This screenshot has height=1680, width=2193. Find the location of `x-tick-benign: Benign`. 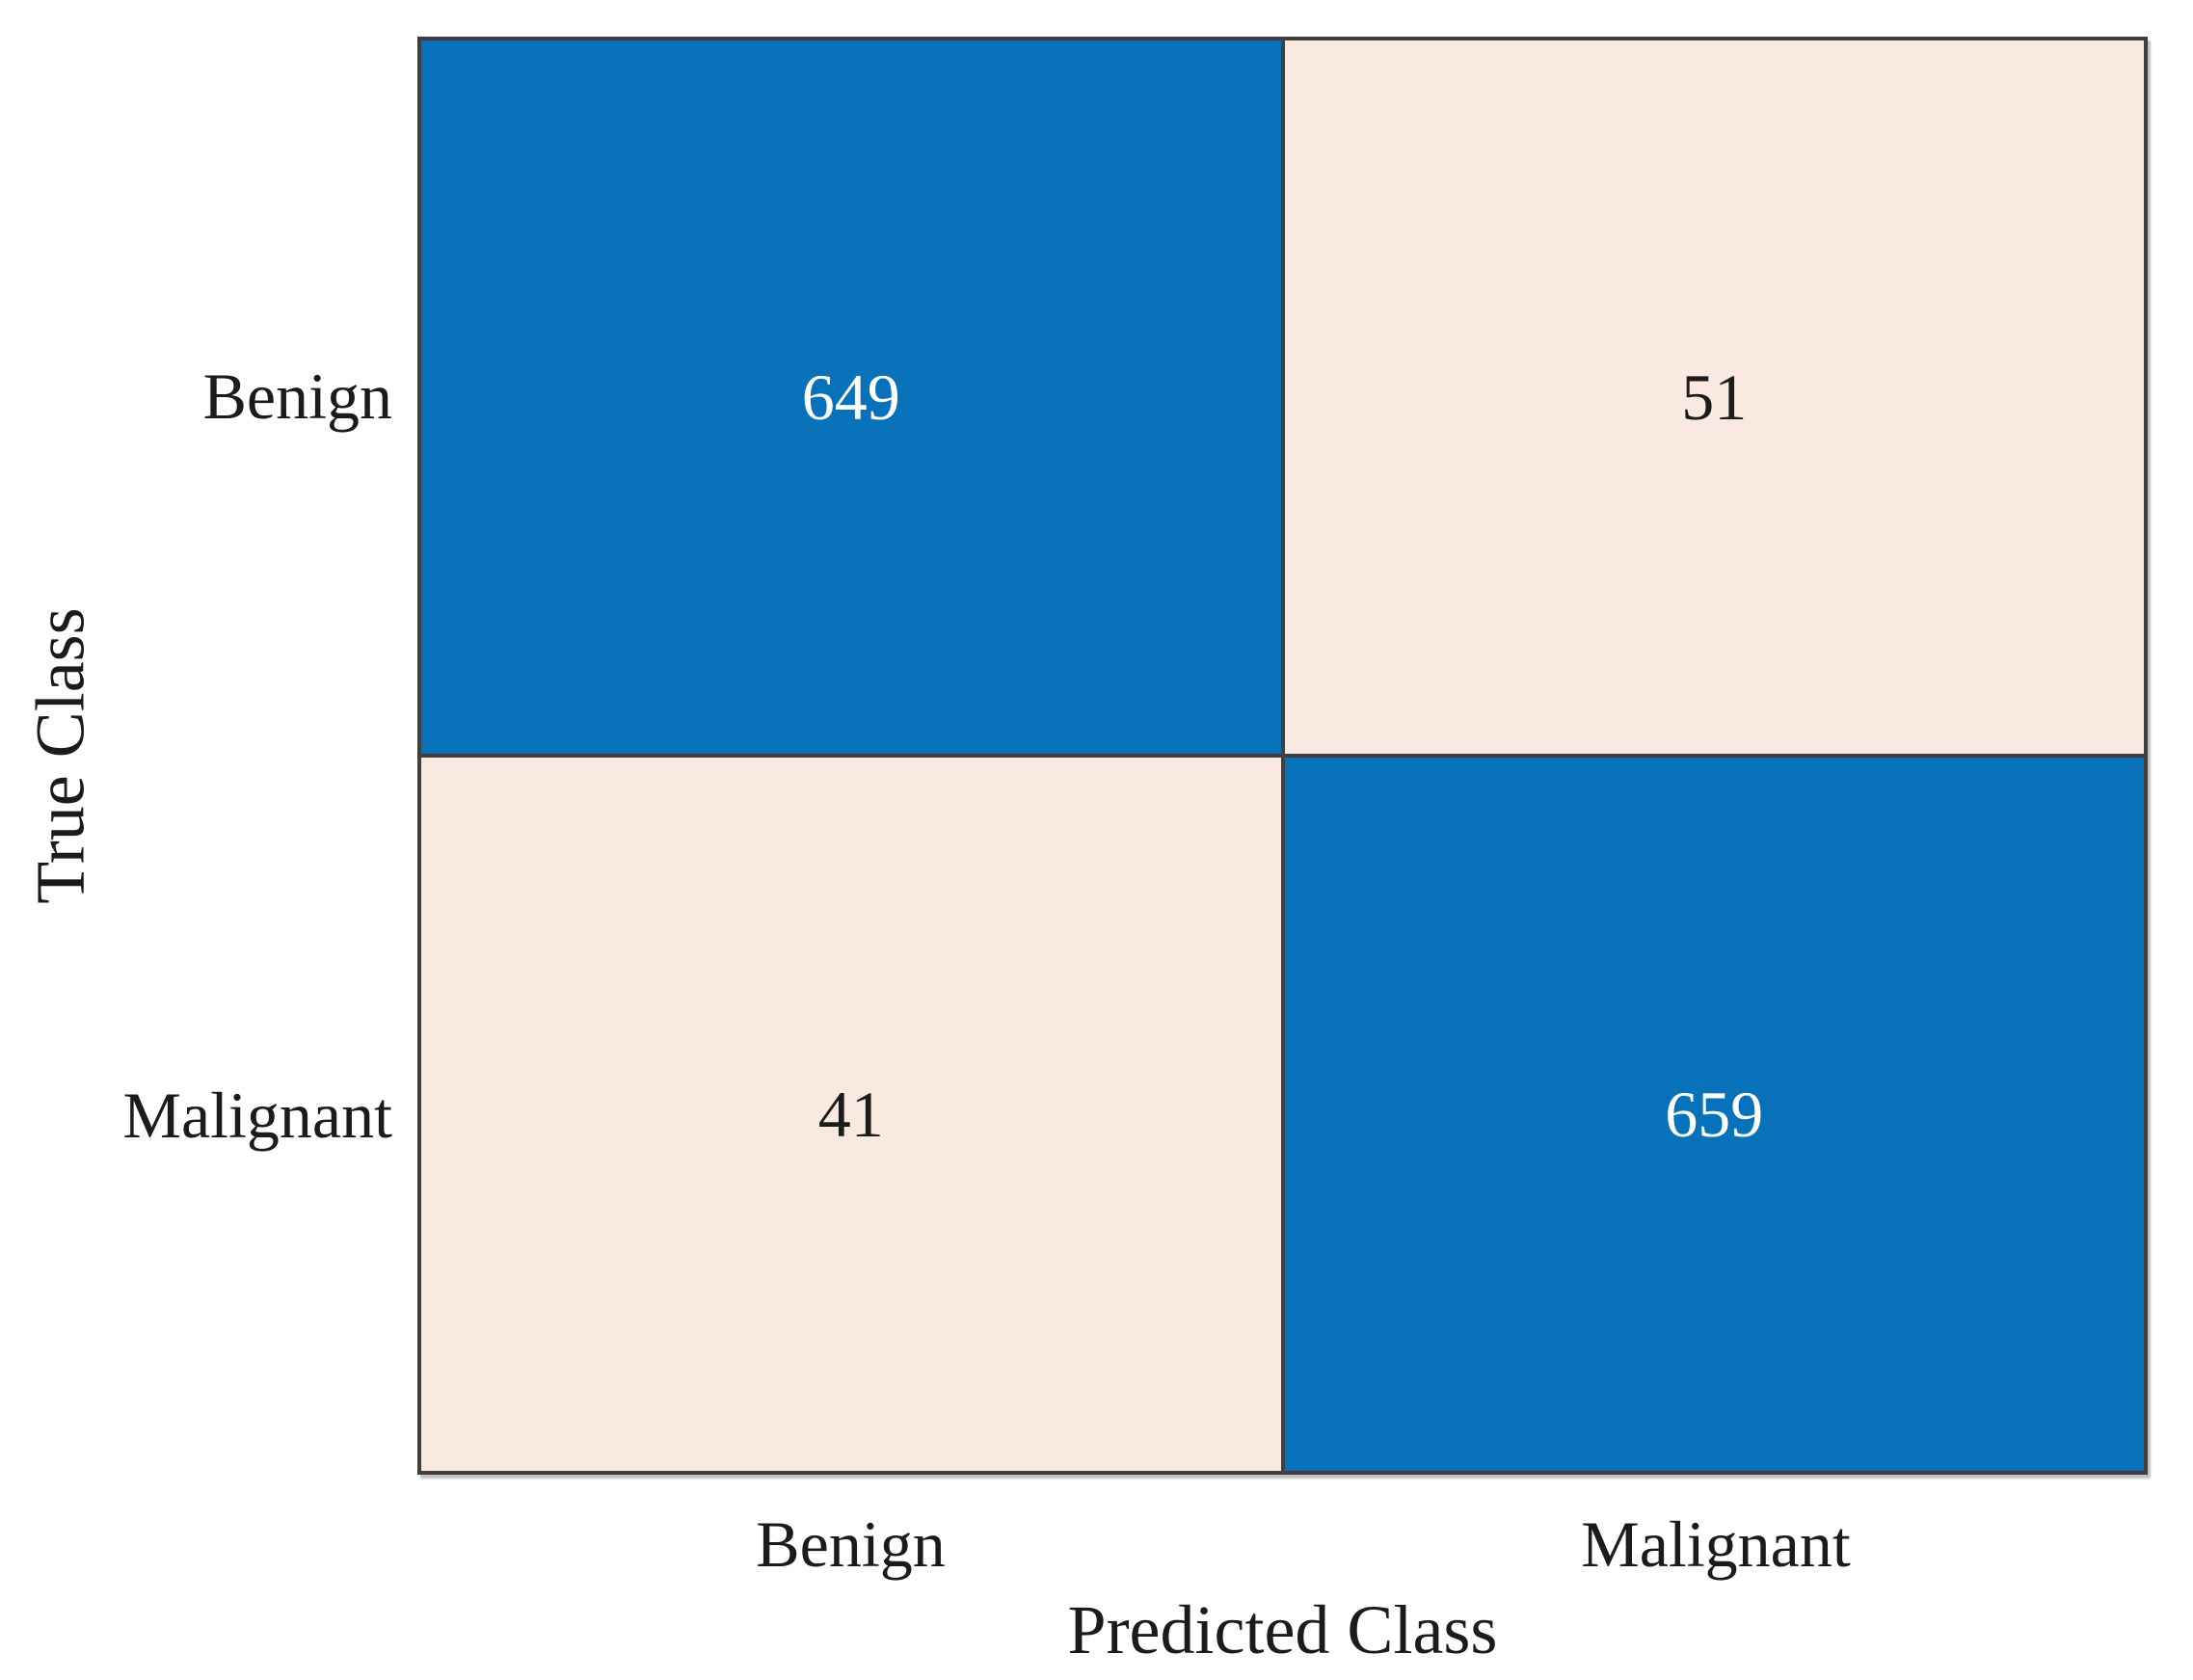

x-tick-benign: Benign is located at coordinates (851, 1544).